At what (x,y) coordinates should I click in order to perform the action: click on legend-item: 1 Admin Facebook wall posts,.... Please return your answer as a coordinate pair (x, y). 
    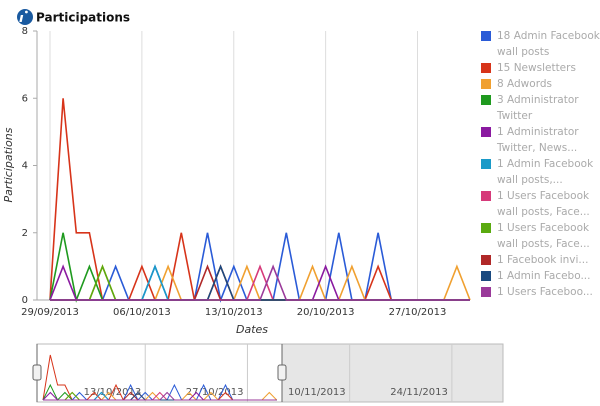
    Looking at the image, I should click on (539, 172).